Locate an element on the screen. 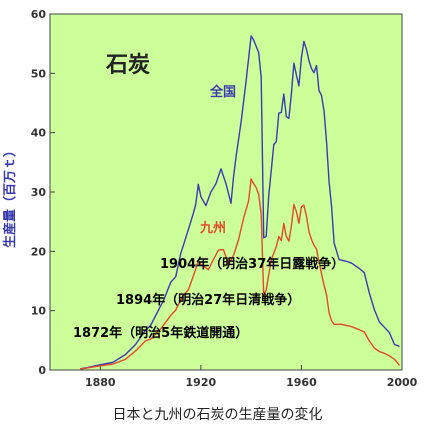  x-tick-label: 1920 is located at coordinates (201, 382).